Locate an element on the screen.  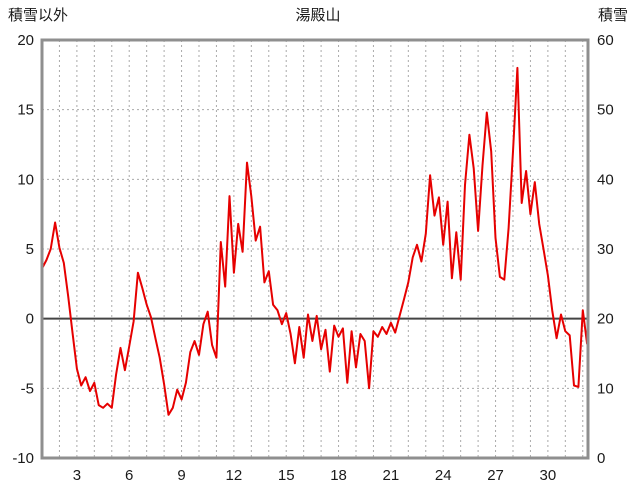
x-tick-label: 9 is located at coordinates (181, 475).